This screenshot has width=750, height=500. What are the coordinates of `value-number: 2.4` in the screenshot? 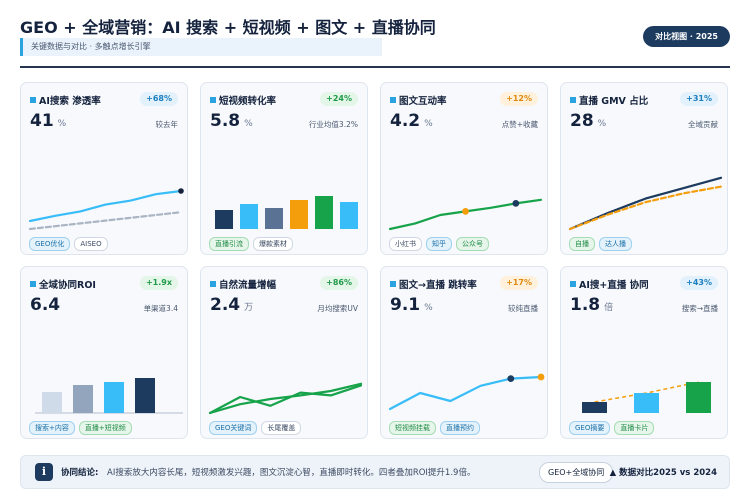 It's located at (225, 305).